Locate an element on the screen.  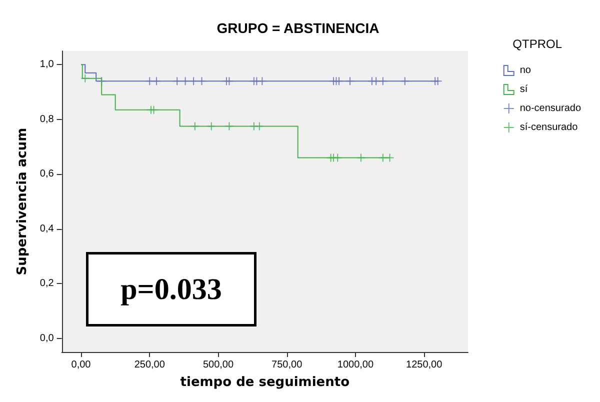
x-tick-label: 0,00 is located at coordinates (81, 365).